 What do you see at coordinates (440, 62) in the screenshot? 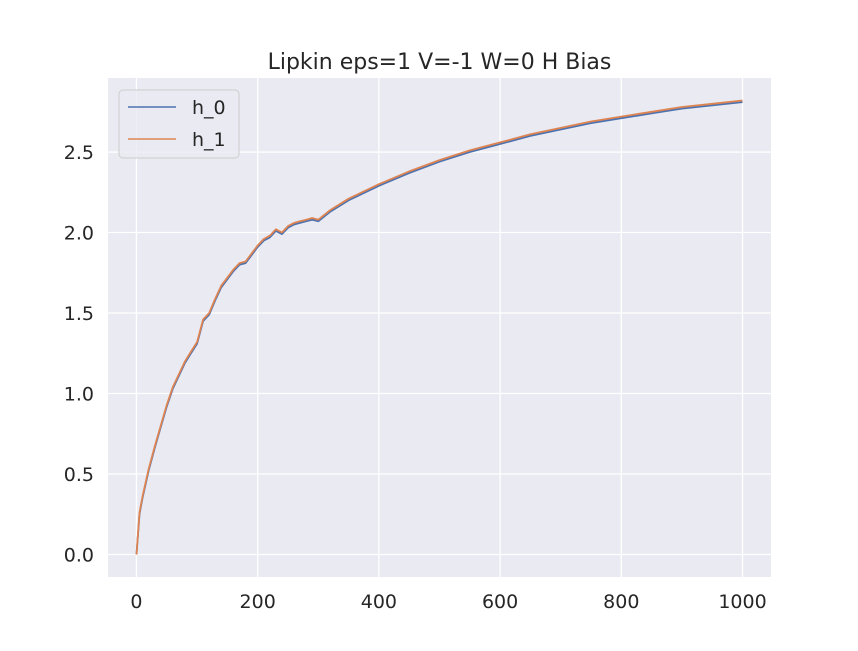
I see `chart-title: Lipkin eps=1 V=-1 W=0 H Bias` at bounding box center [440, 62].